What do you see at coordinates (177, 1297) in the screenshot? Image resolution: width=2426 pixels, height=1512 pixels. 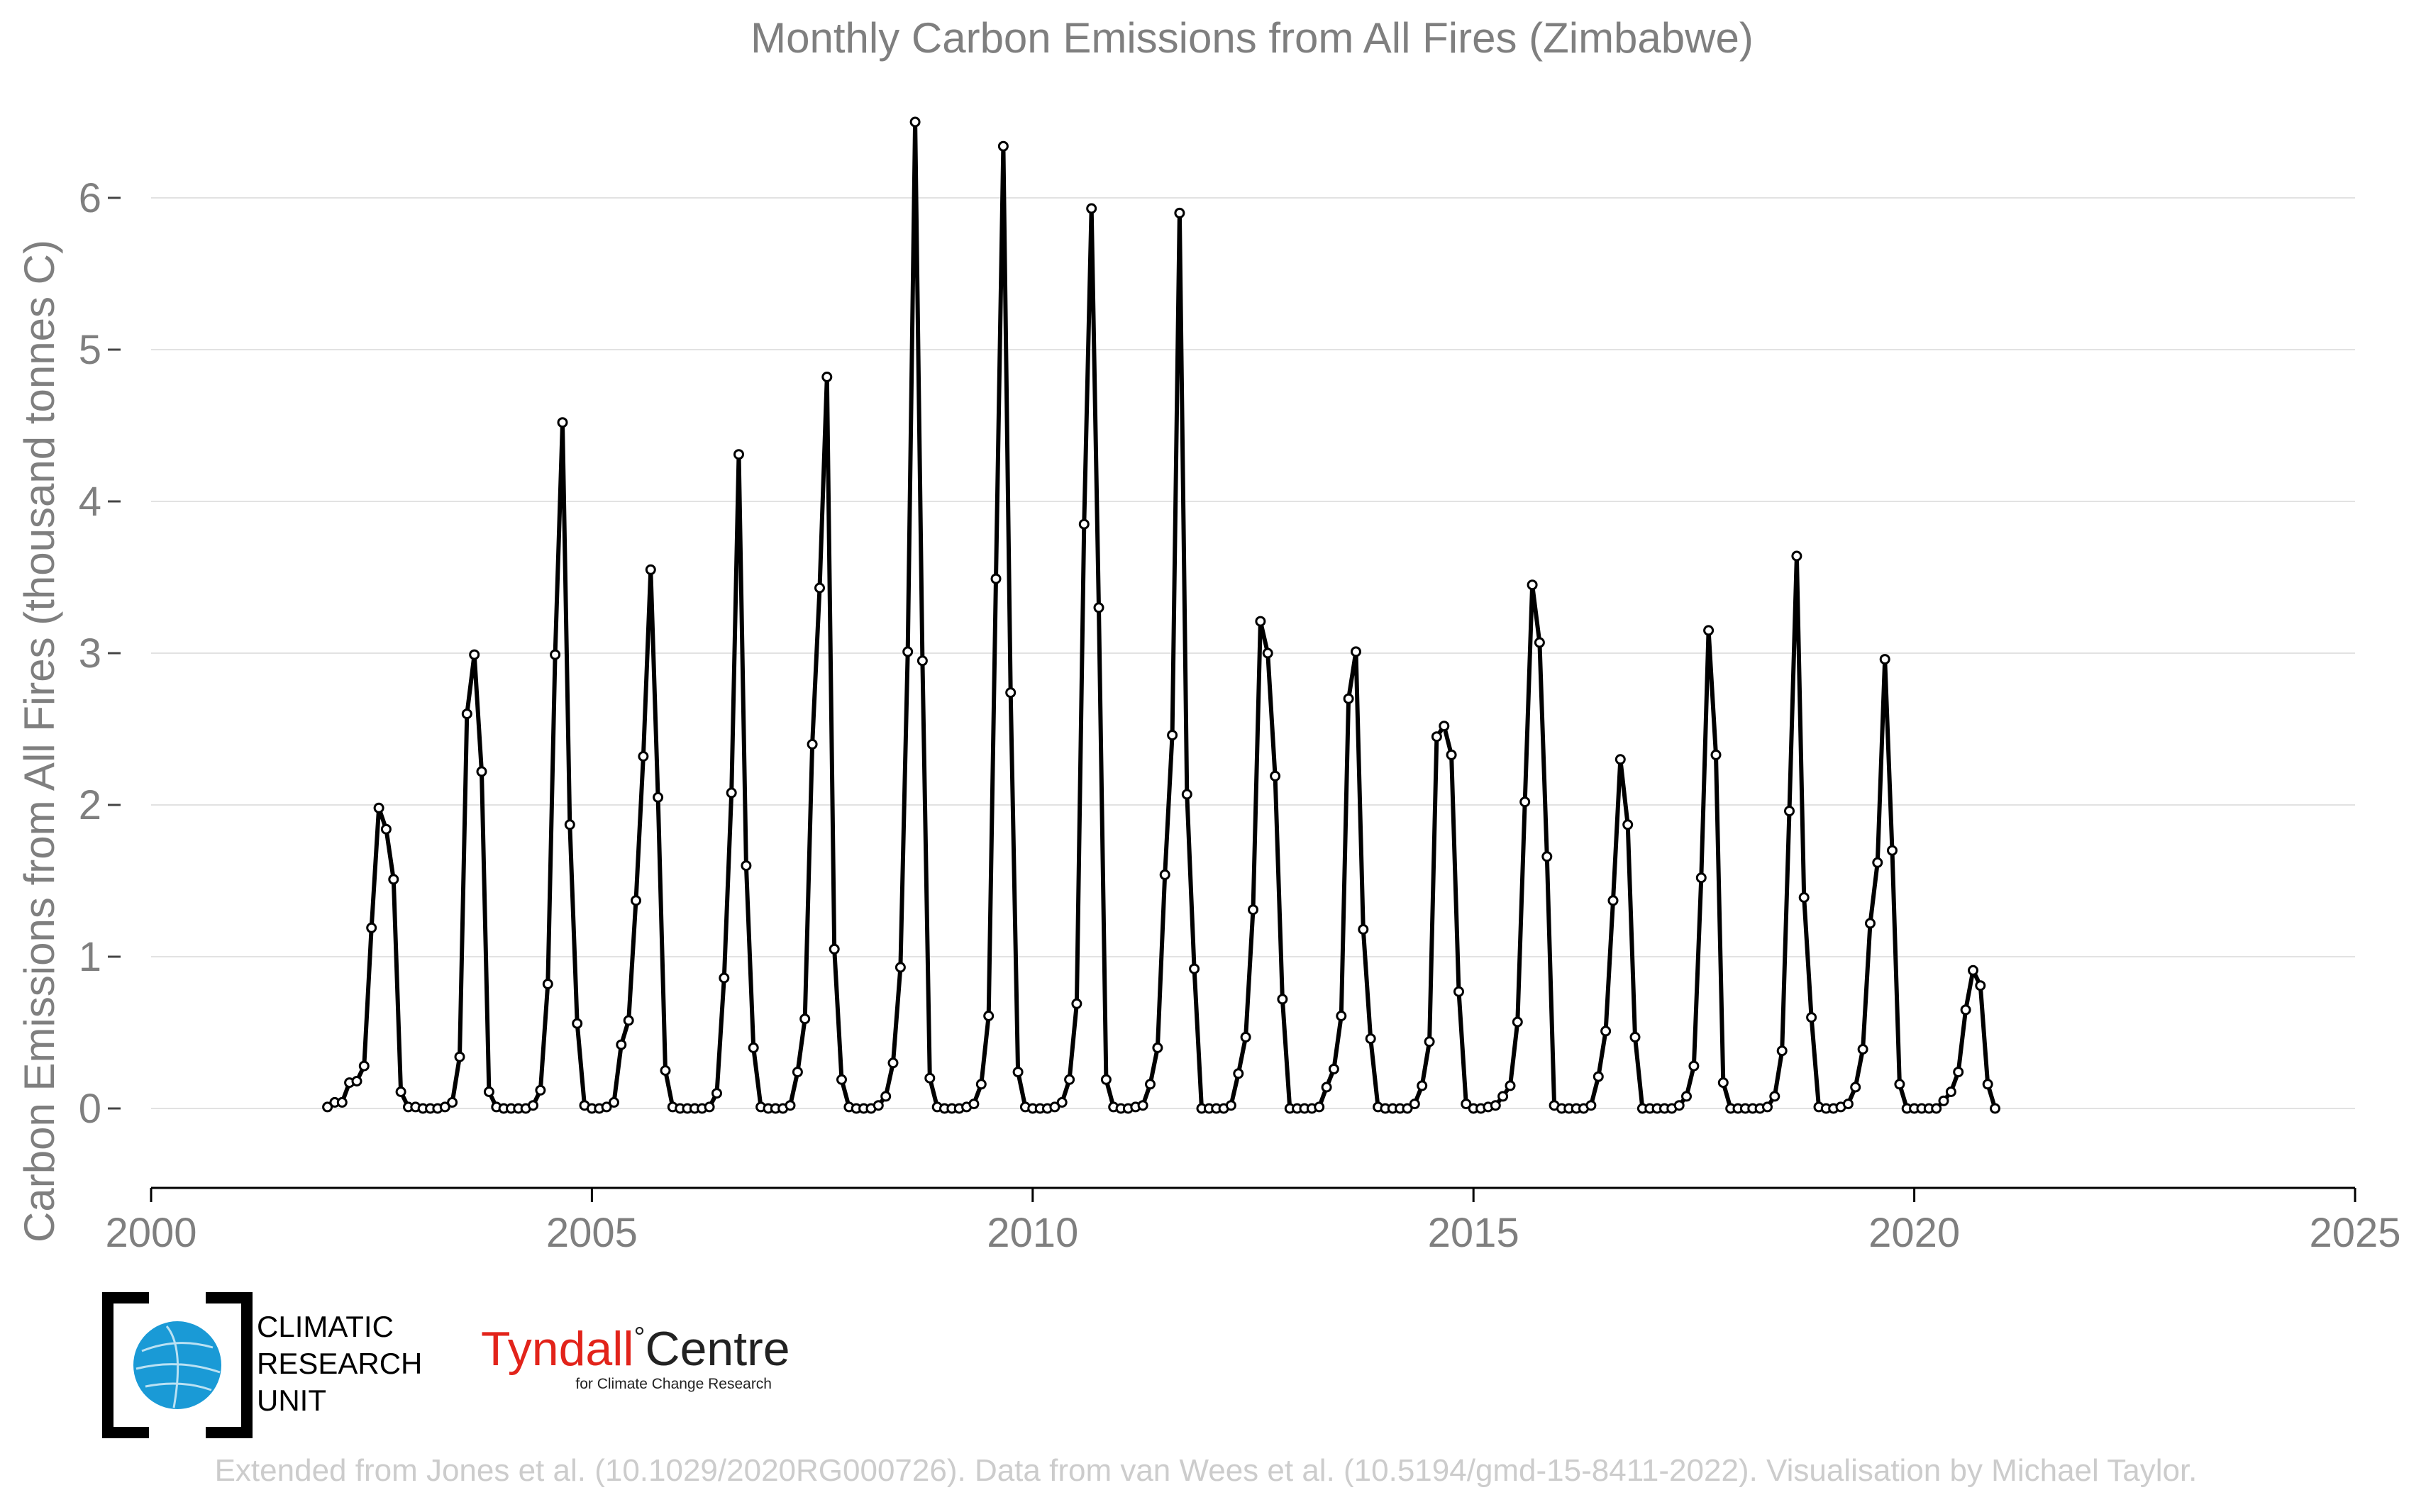 I see `cru-logo-gap-top` at bounding box center [177, 1297].